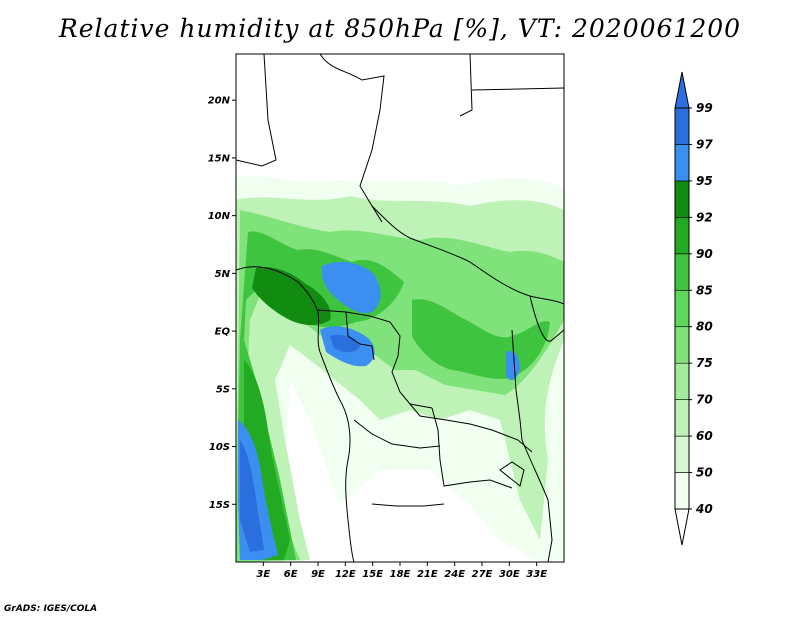  I want to click on colorbar-tick: 92, so click(701, 217).